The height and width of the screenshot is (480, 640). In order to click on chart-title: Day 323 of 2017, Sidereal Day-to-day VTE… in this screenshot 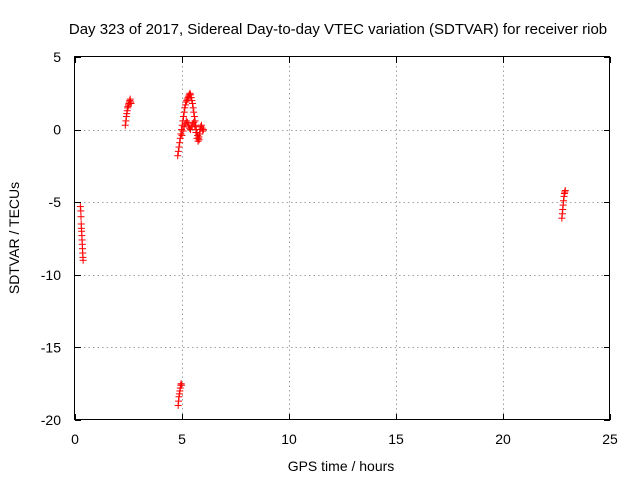, I will do `click(338, 29)`.